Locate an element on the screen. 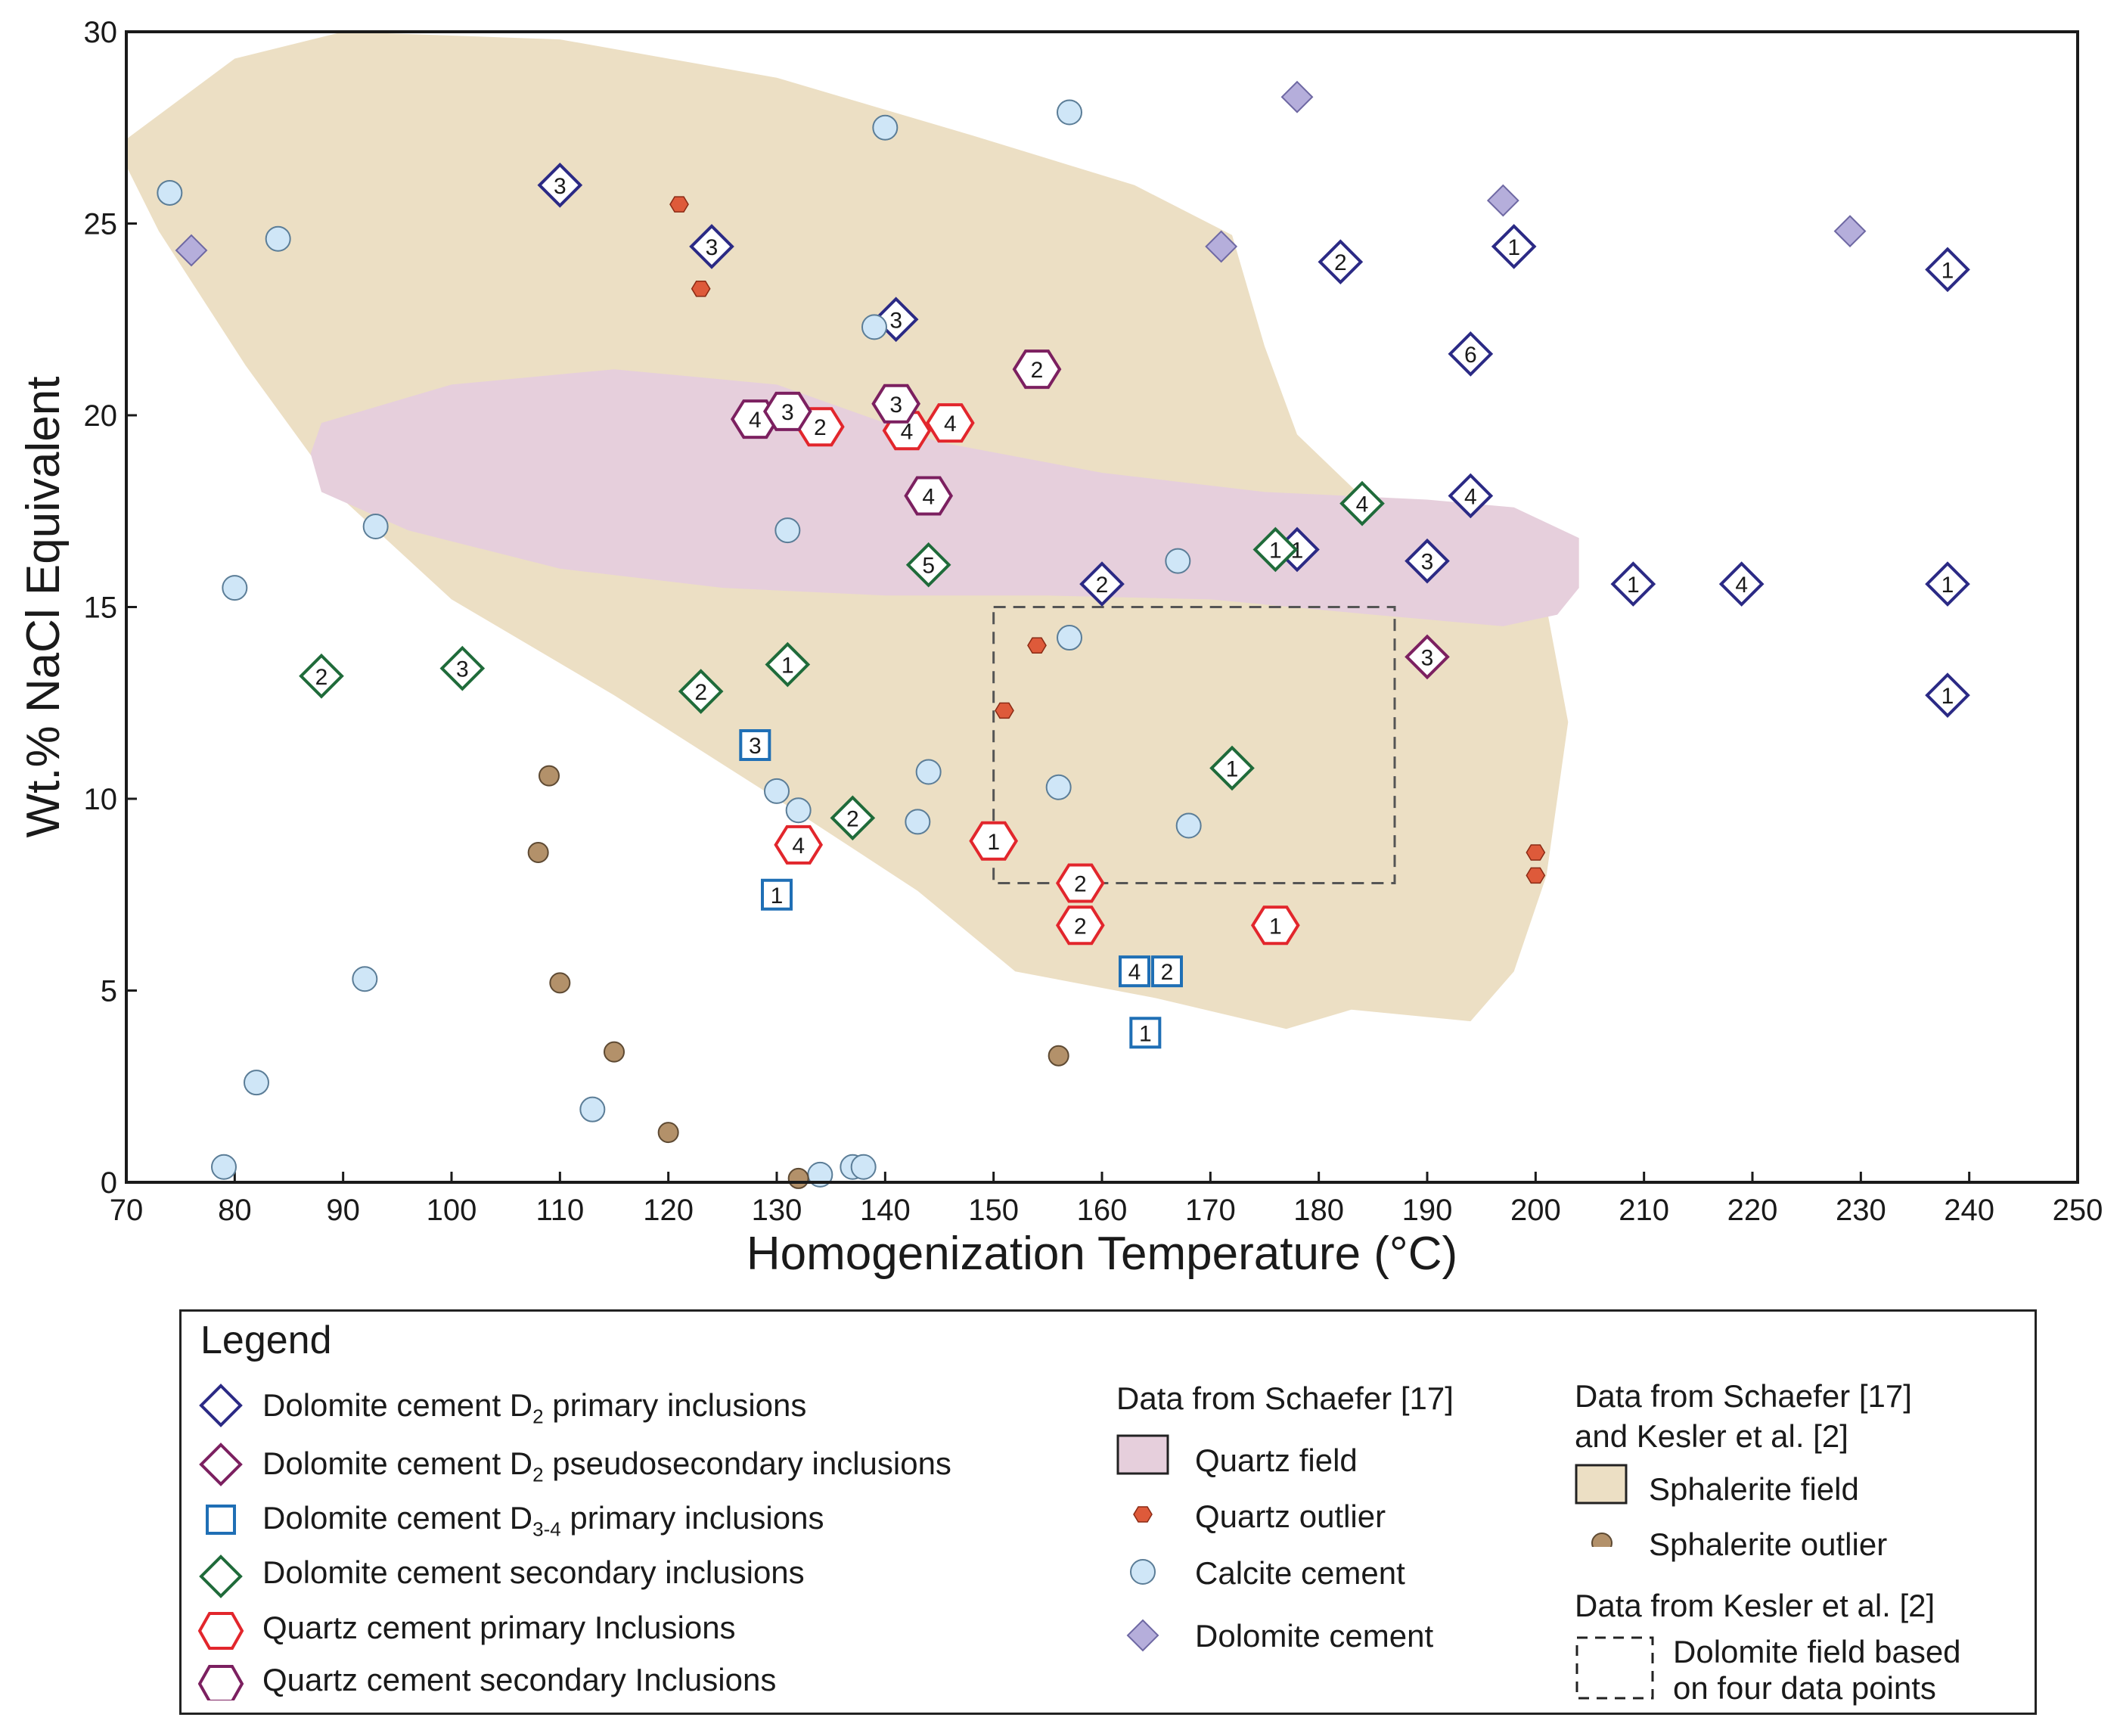 The height and width of the screenshot is (1736, 2120). legend-dolomite-cement-icon is located at coordinates (1142, 1636).